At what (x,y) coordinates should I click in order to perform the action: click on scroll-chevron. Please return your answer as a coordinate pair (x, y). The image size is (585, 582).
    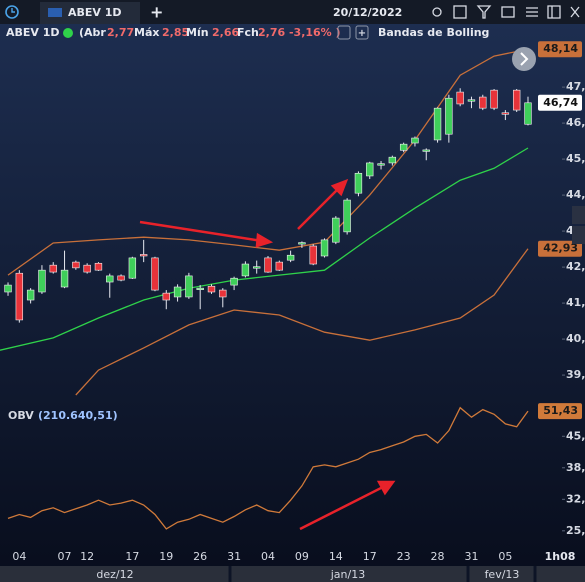
    Looking at the image, I should click on (524, 59).